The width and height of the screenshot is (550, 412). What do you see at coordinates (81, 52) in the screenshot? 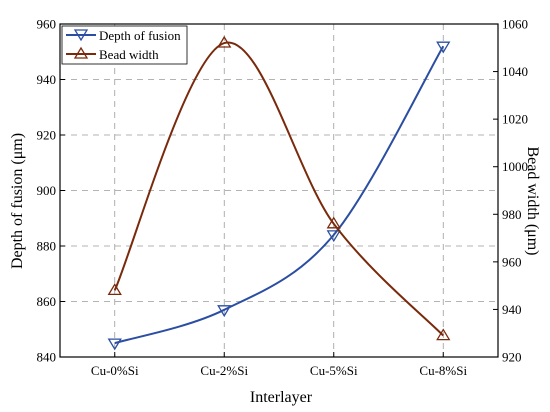
I see `legend-marker-bead` at bounding box center [81, 52].